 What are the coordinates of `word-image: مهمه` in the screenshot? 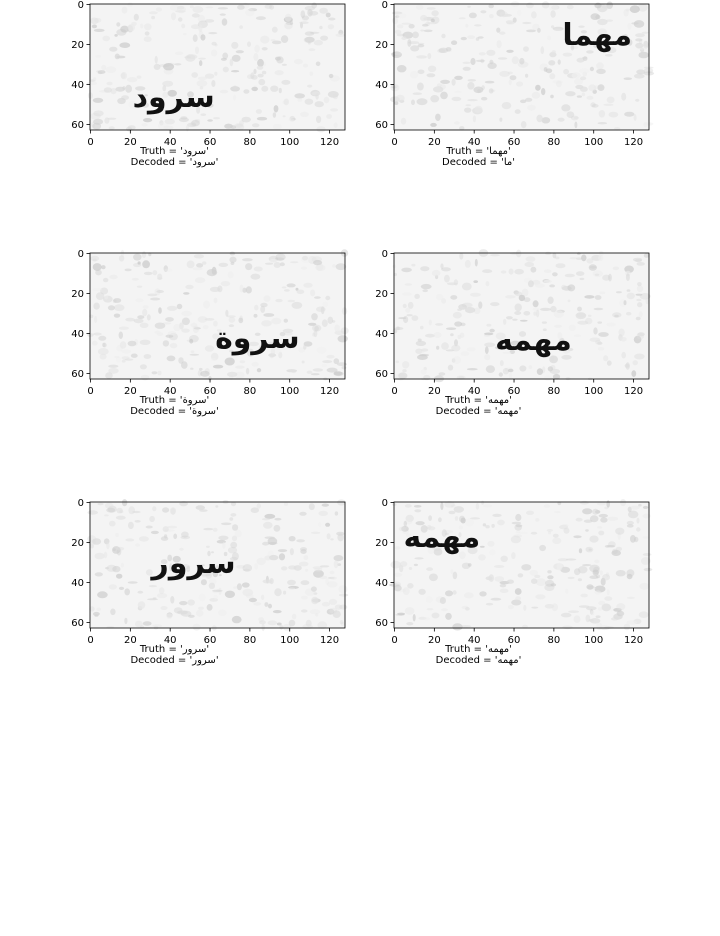 It's located at (441, 537).